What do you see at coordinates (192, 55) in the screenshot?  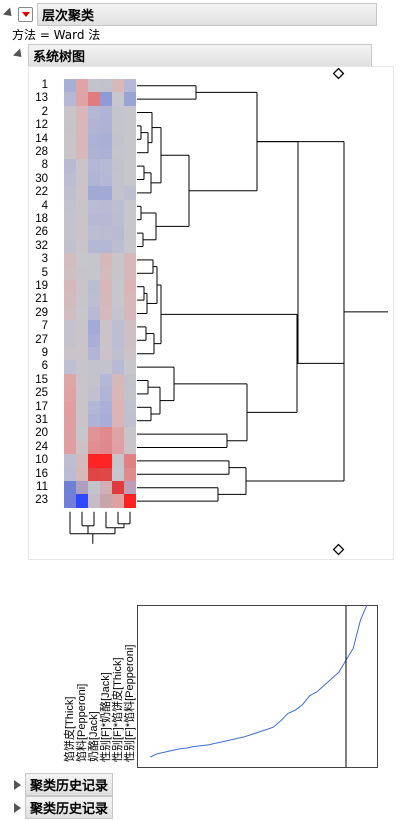 I see `dendrogram-header: 系统树图` at bounding box center [192, 55].